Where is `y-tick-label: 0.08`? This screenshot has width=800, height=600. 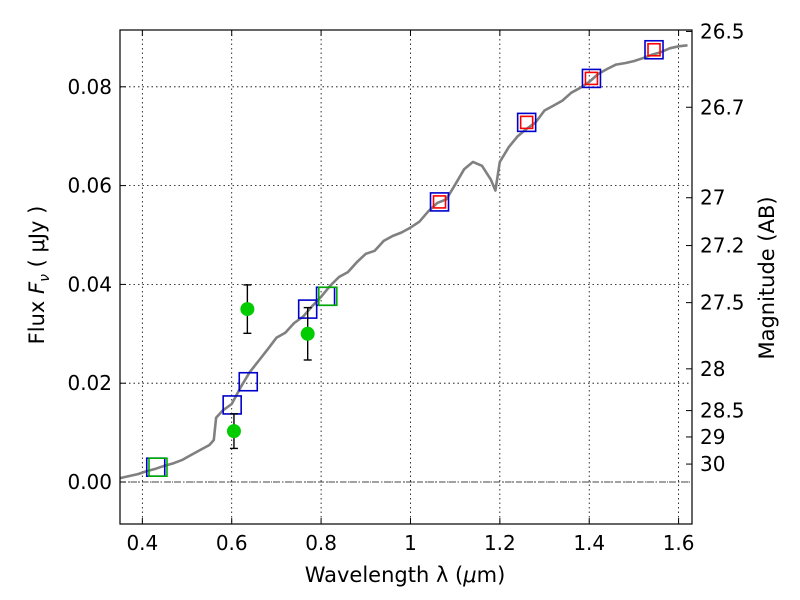 y-tick-label: 0.08 is located at coordinates (89, 87).